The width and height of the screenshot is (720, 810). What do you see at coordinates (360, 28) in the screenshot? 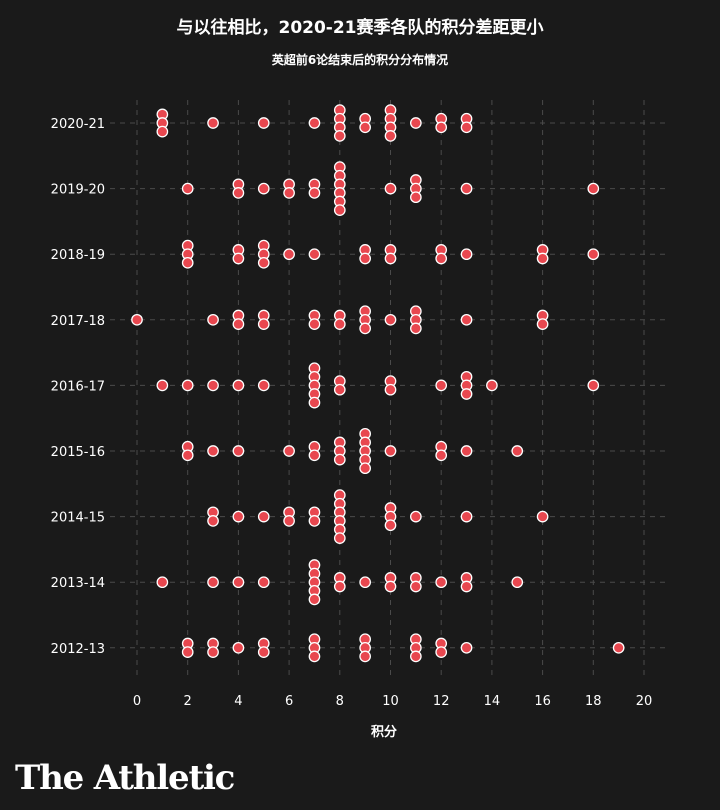
I see `chart-title: 与以往相比，2020-21赛季各队的积分差距更小` at bounding box center [360, 28].